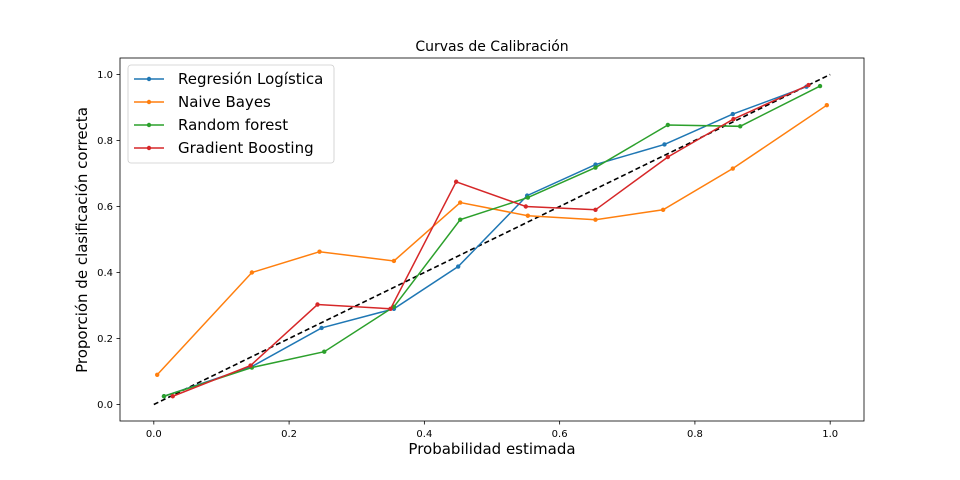 This screenshot has height=480, width=960. I want to click on x-tick-label: 0.0, so click(154, 434).